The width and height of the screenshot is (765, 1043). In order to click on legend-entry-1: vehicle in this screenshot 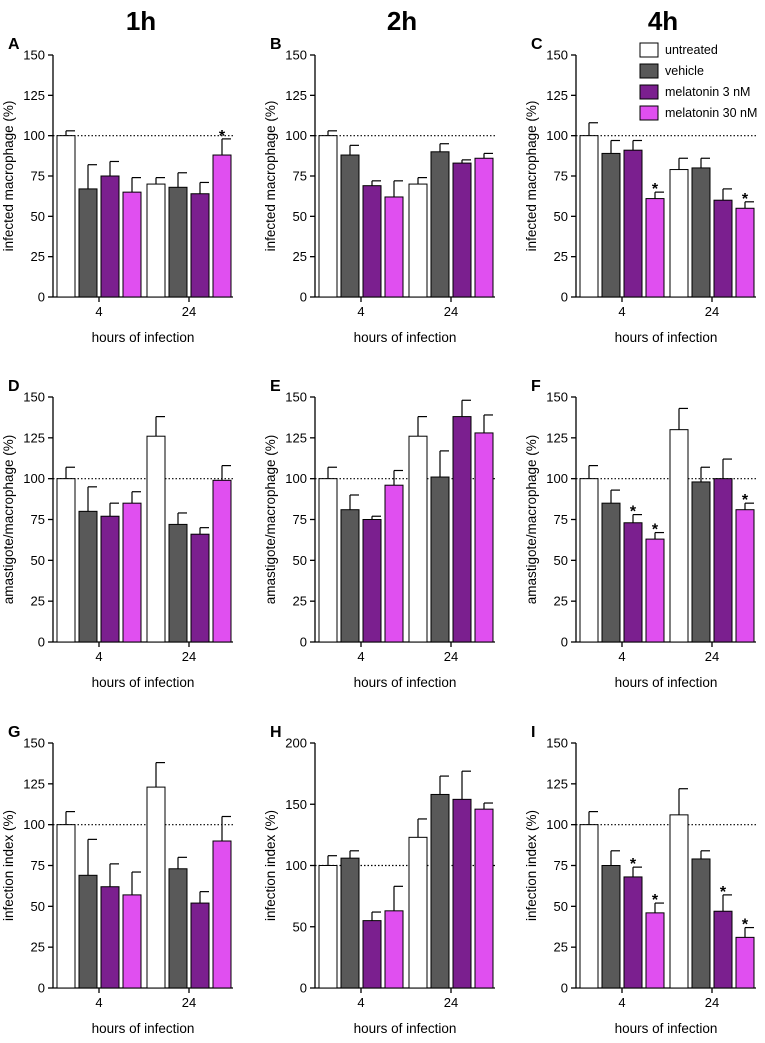, I will do `click(684, 71)`.